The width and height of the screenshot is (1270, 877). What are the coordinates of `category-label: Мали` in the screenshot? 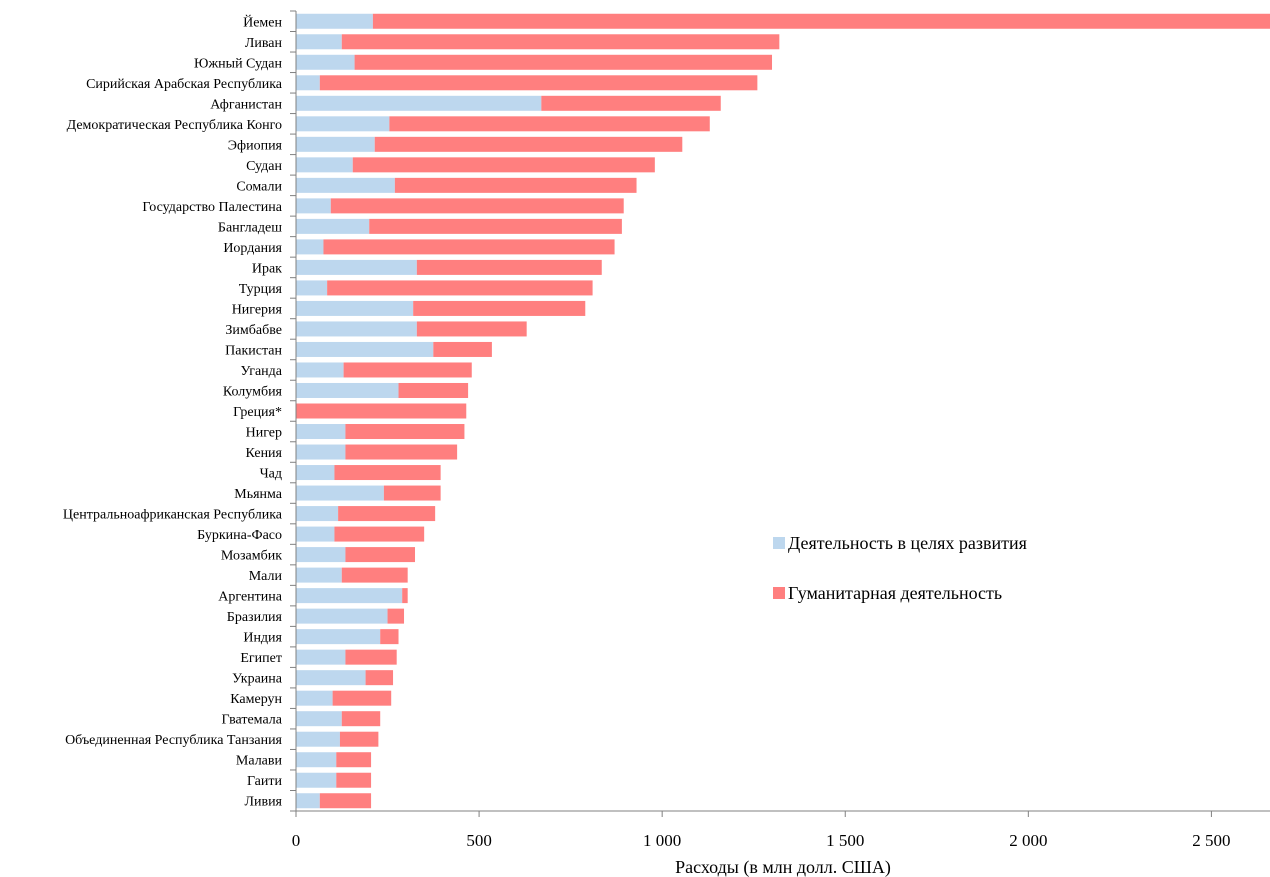 It's located at (266, 576).